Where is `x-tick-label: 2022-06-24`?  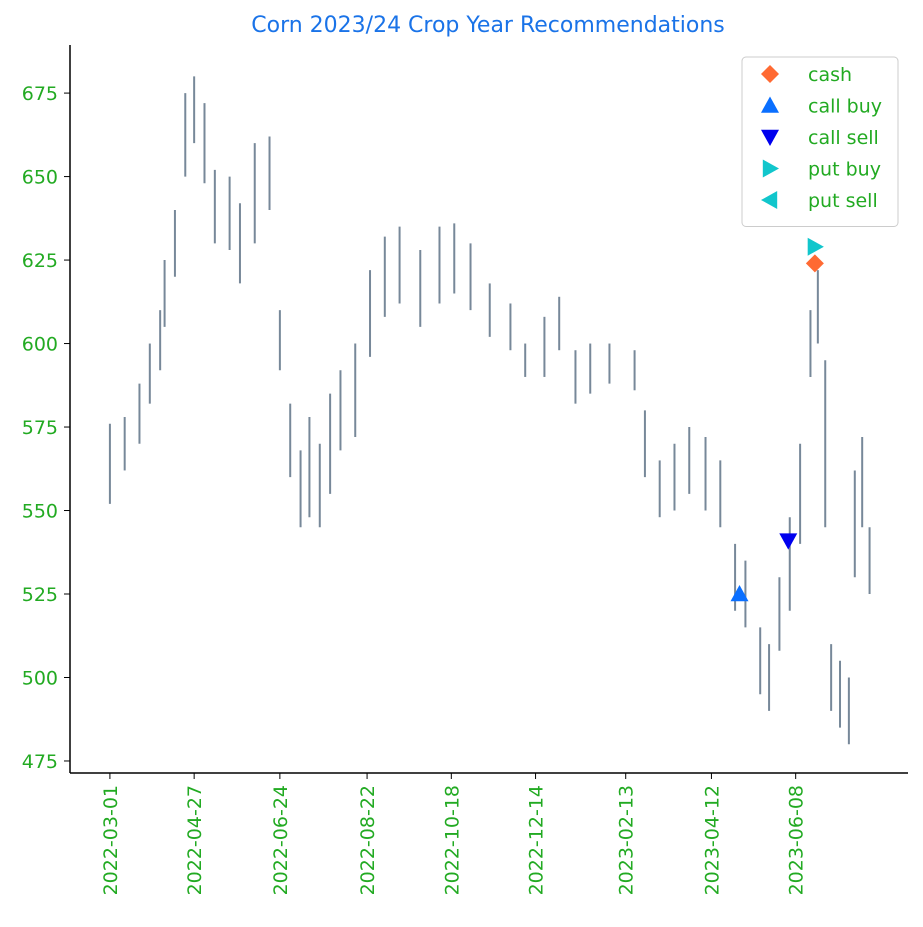 x-tick-label: 2022-06-24 is located at coordinates (281, 840).